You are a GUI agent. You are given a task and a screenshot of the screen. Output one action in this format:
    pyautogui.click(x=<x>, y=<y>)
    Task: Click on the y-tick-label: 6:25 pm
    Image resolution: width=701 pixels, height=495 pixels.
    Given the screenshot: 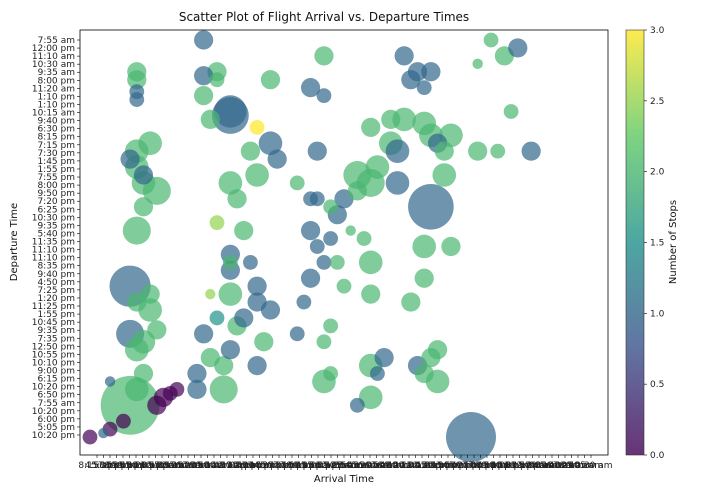 What is the action you would take?
    pyautogui.click(x=56, y=210)
    